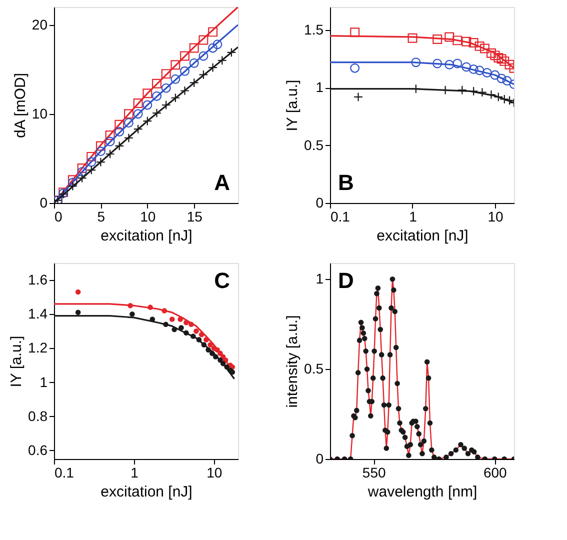 Image resolution: width=567 pixels, height=540 pixels. Describe the element at coordinates (293, 361) in the screenshot. I see `y-axis-title: intensity [a.u.]` at that location.